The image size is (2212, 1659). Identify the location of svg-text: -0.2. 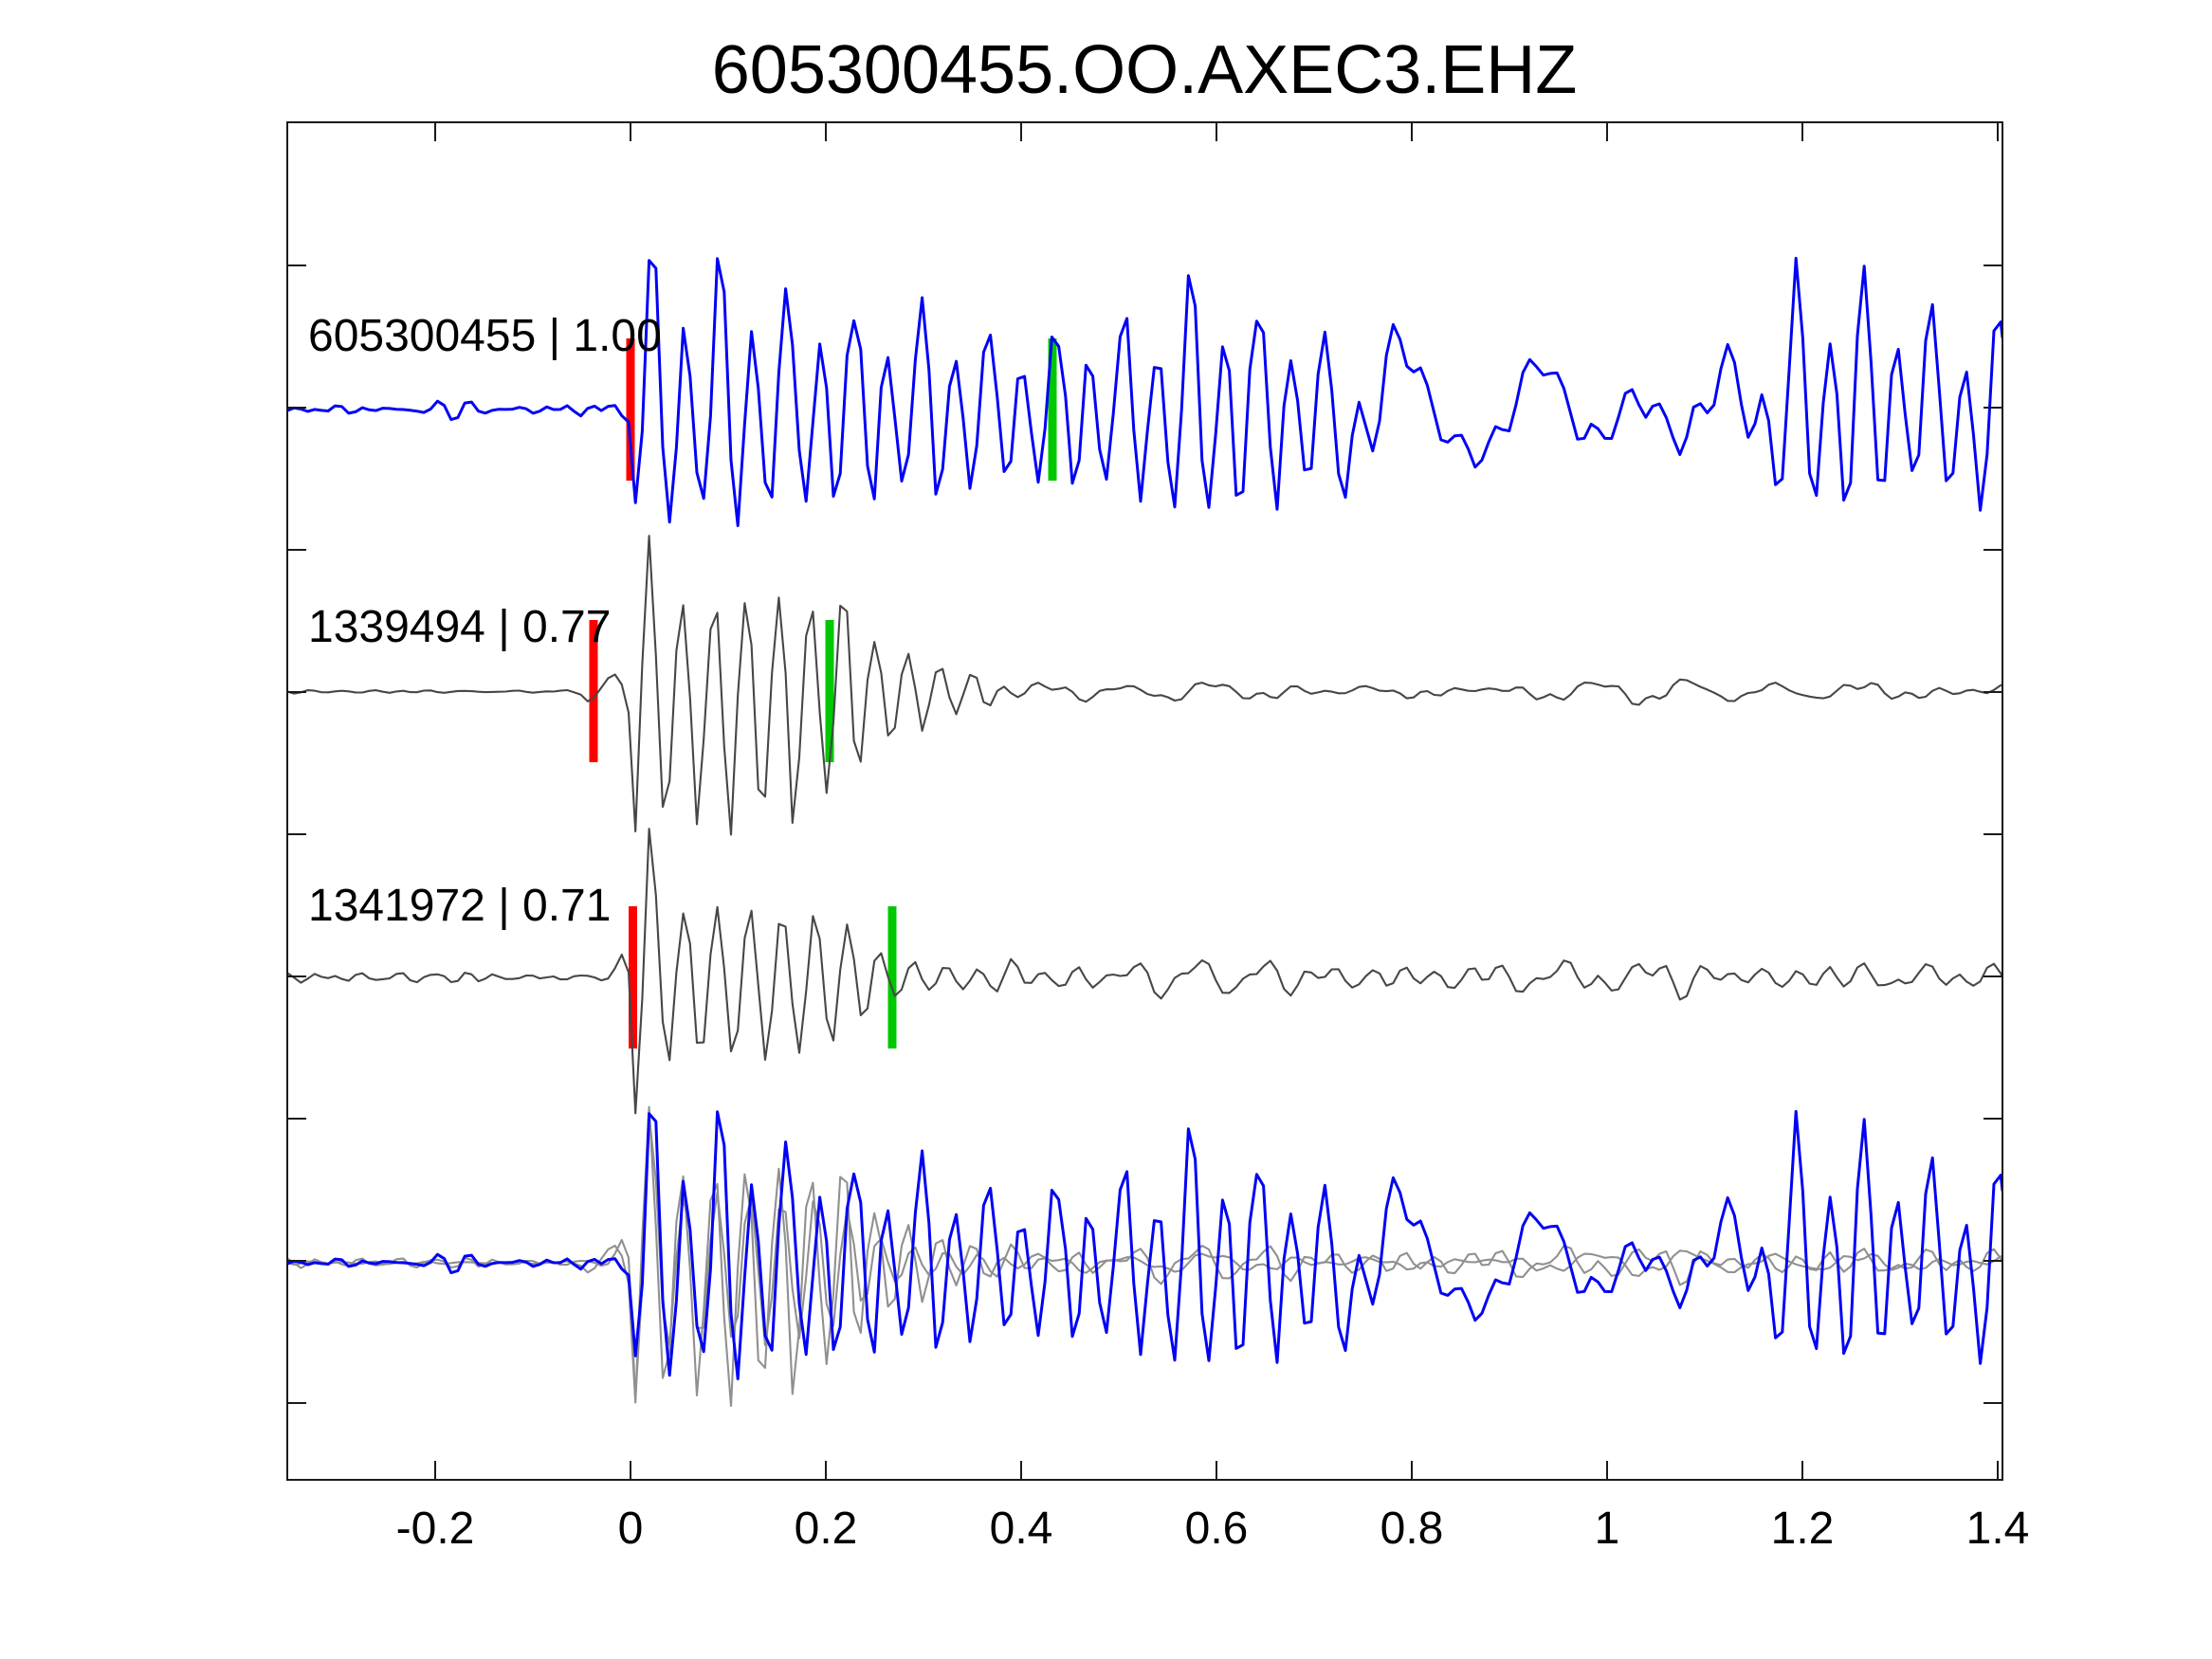
(435, 1529).